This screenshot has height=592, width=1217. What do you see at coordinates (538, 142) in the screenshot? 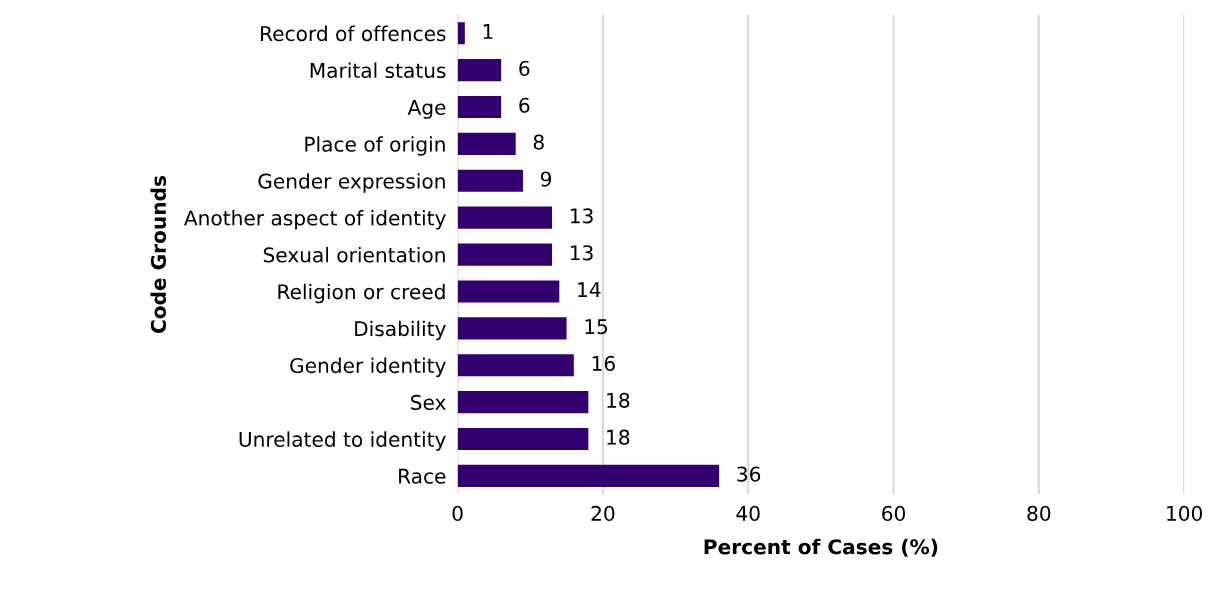
I see `data-label: 8` at bounding box center [538, 142].